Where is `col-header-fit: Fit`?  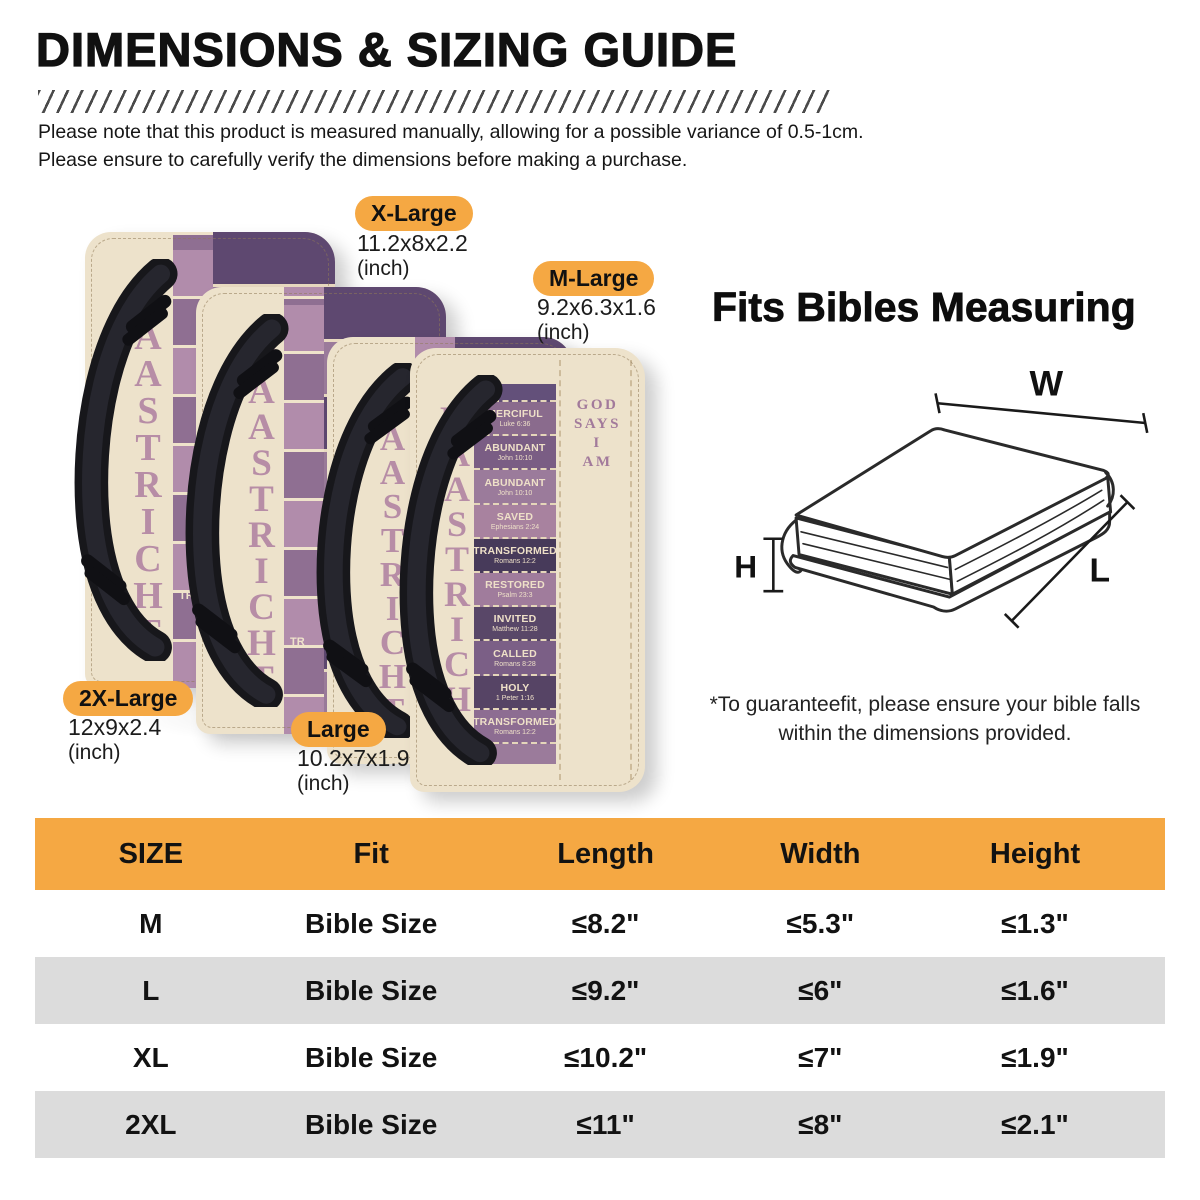
col-header-fit: Fit is located at coordinates (371, 853).